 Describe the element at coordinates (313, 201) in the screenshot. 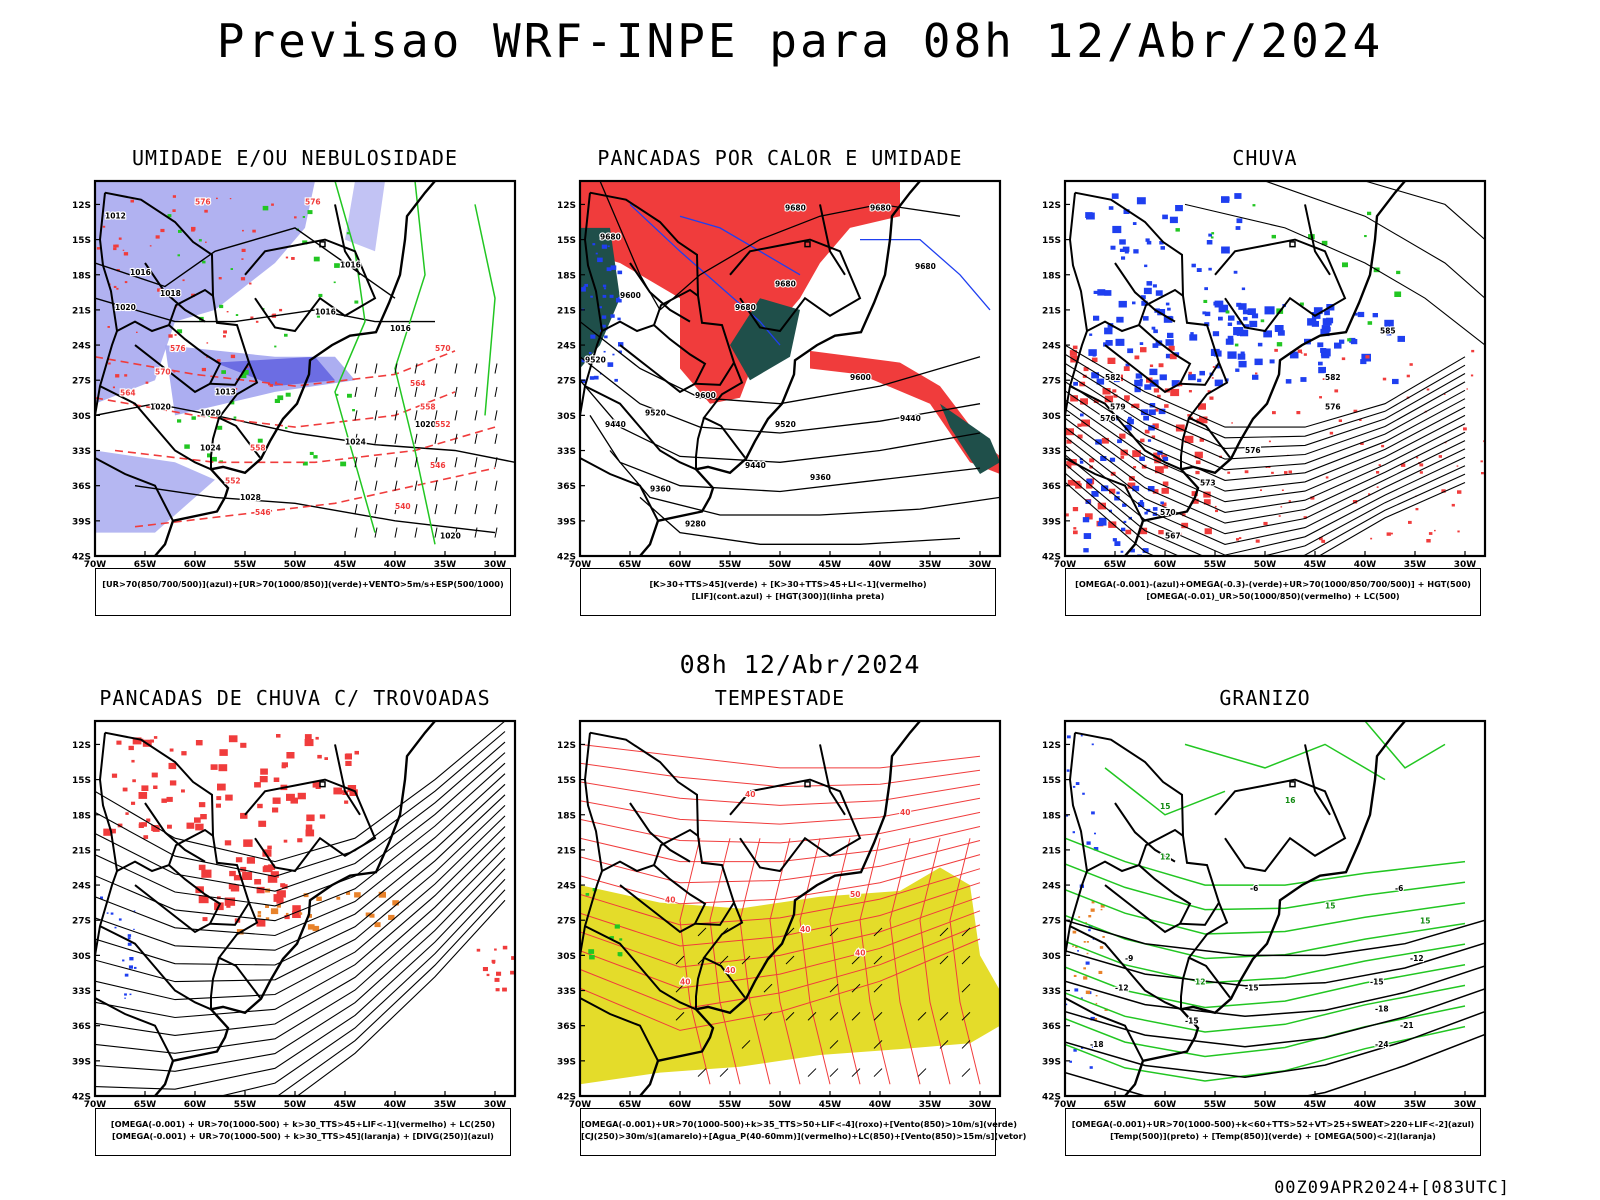

I see `contour-label: 576` at that location.